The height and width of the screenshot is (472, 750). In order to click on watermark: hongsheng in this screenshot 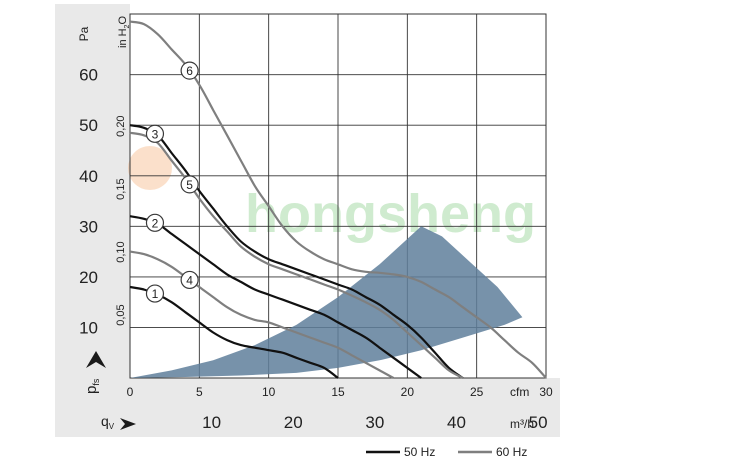, I will do `click(332, 195)`.